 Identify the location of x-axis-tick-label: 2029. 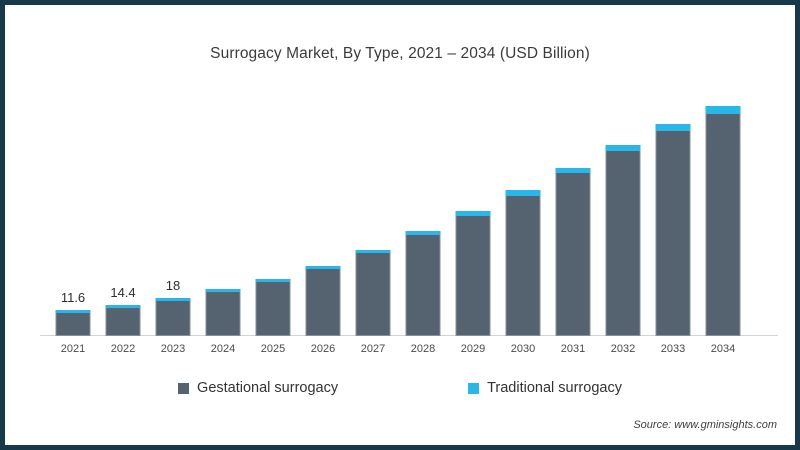
(473, 349).